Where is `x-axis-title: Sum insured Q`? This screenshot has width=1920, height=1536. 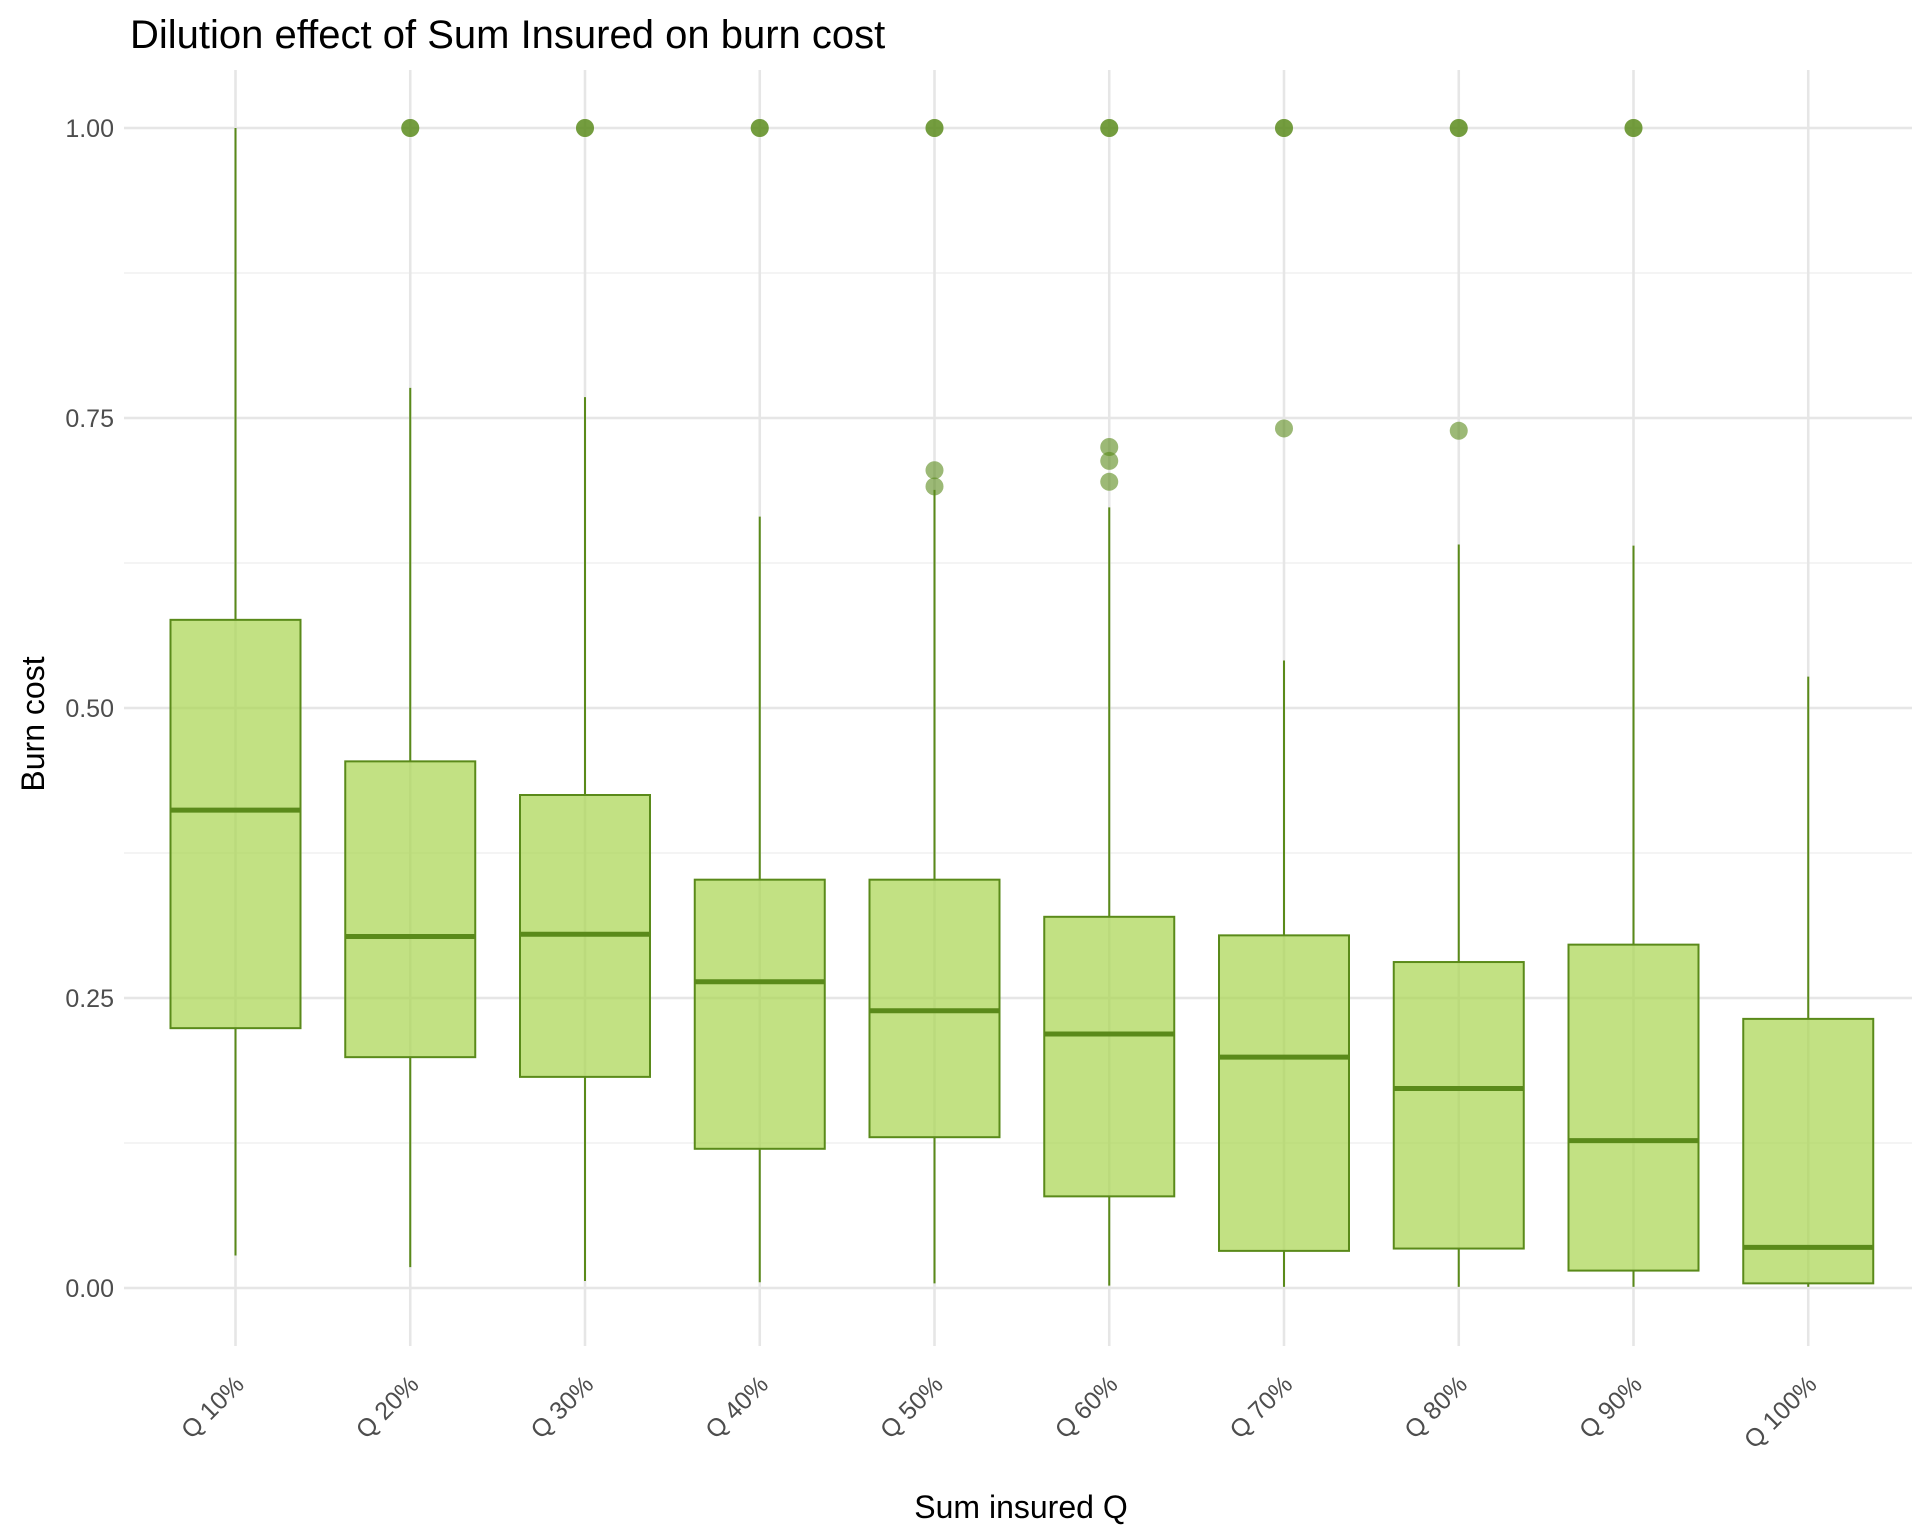
x-axis-title: Sum insured Q is located at coordinates (1020, 1507).